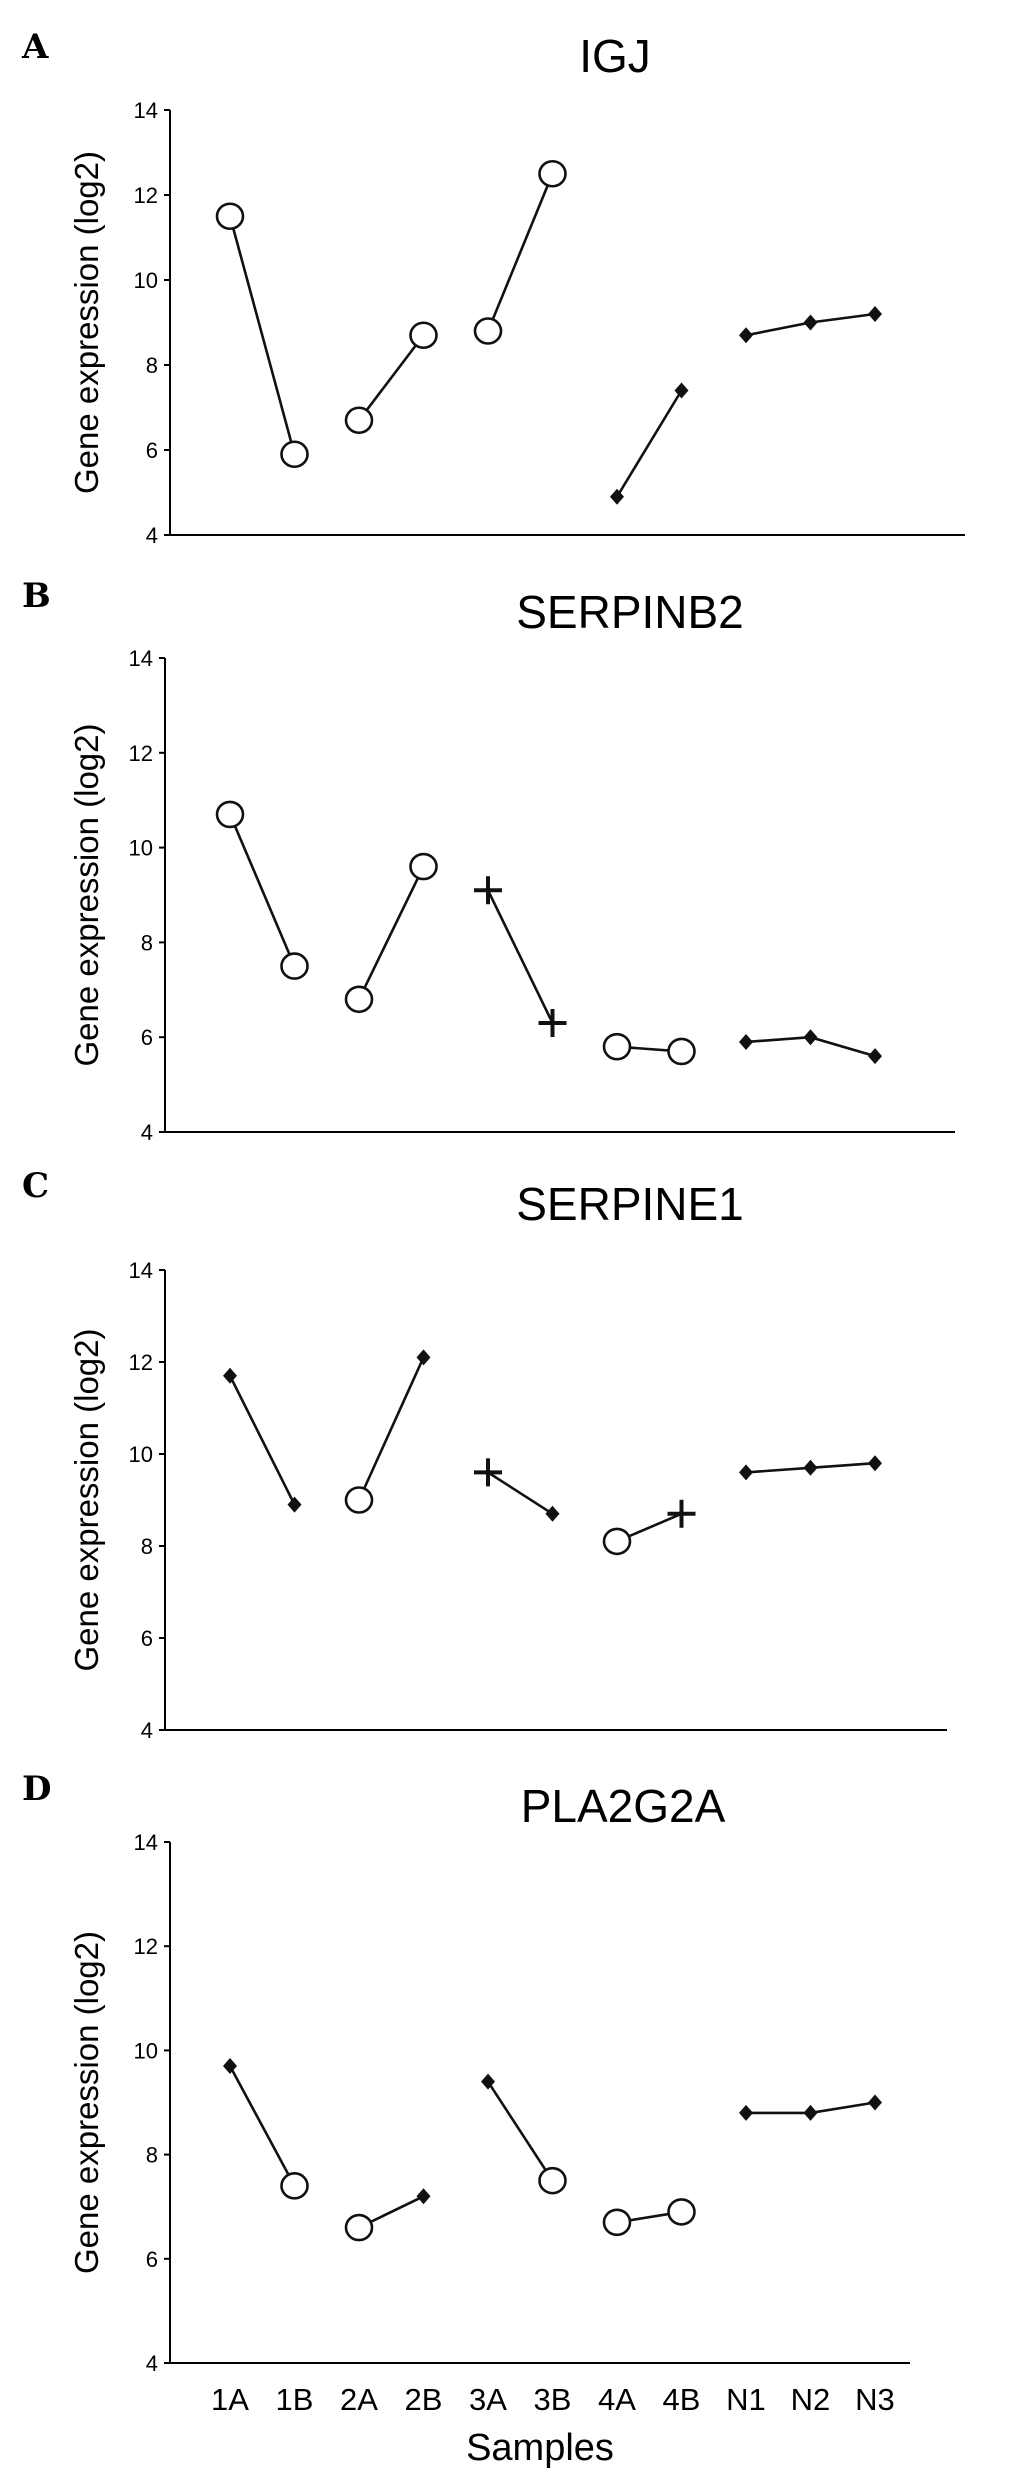 The width and height of the screenshot is (1033, 2470). Describe the element at coordinates (295, 2399) in the screenshot. I see `x-tick-label: 1B` at that location.